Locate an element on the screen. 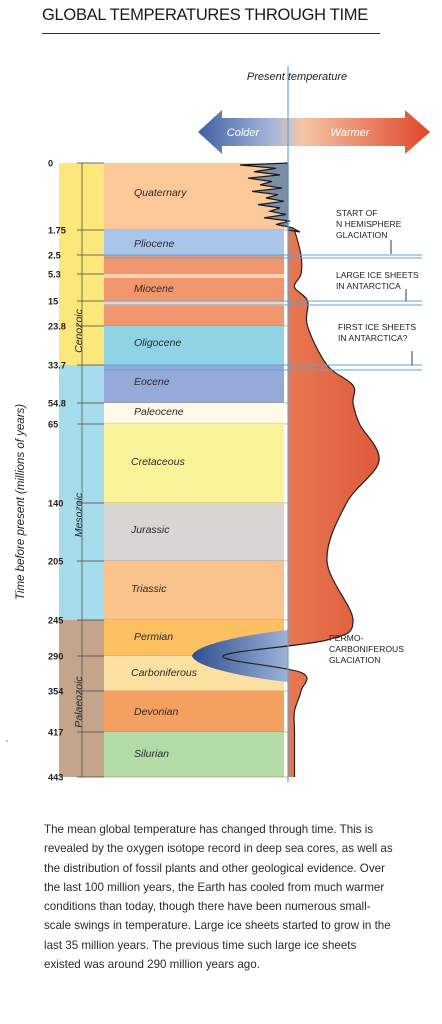  period-label: Devonian is located at coordinates (156, 712).